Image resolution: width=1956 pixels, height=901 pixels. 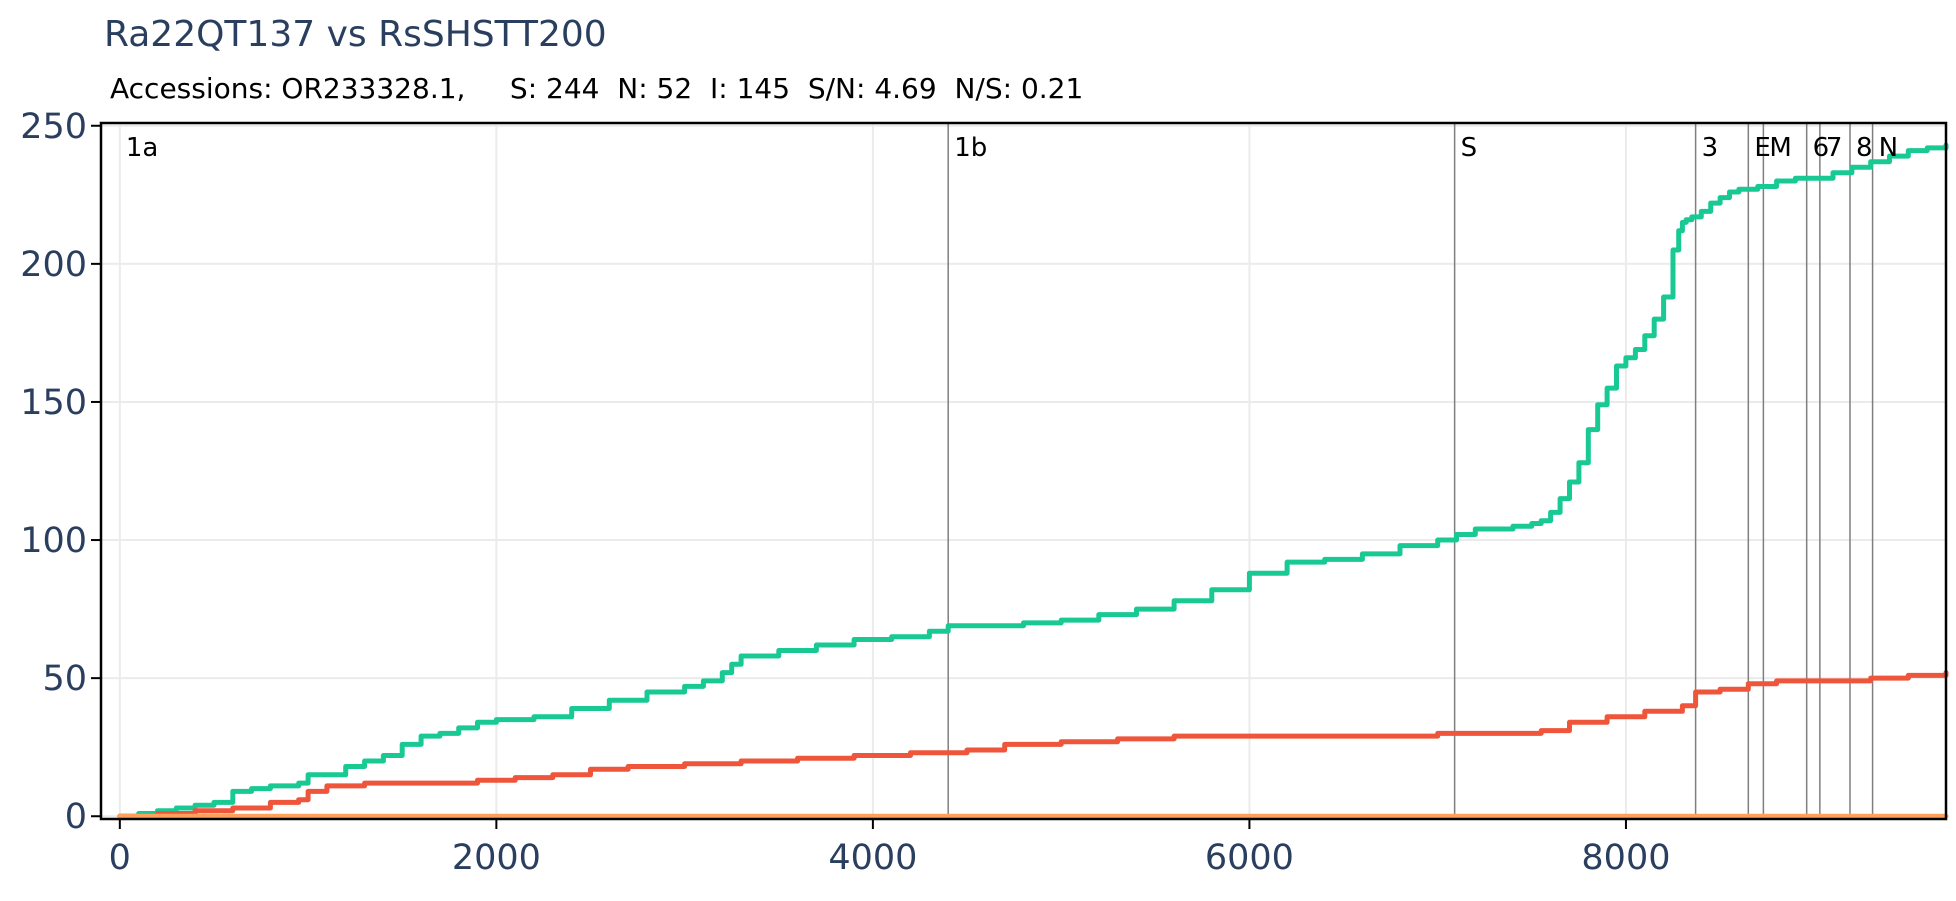 What do you see at coordinates (60, 472) in the screenshot?
I see `y-axis-ticks: 0 50 100 150 200 250` at bounding box center [60, 472].